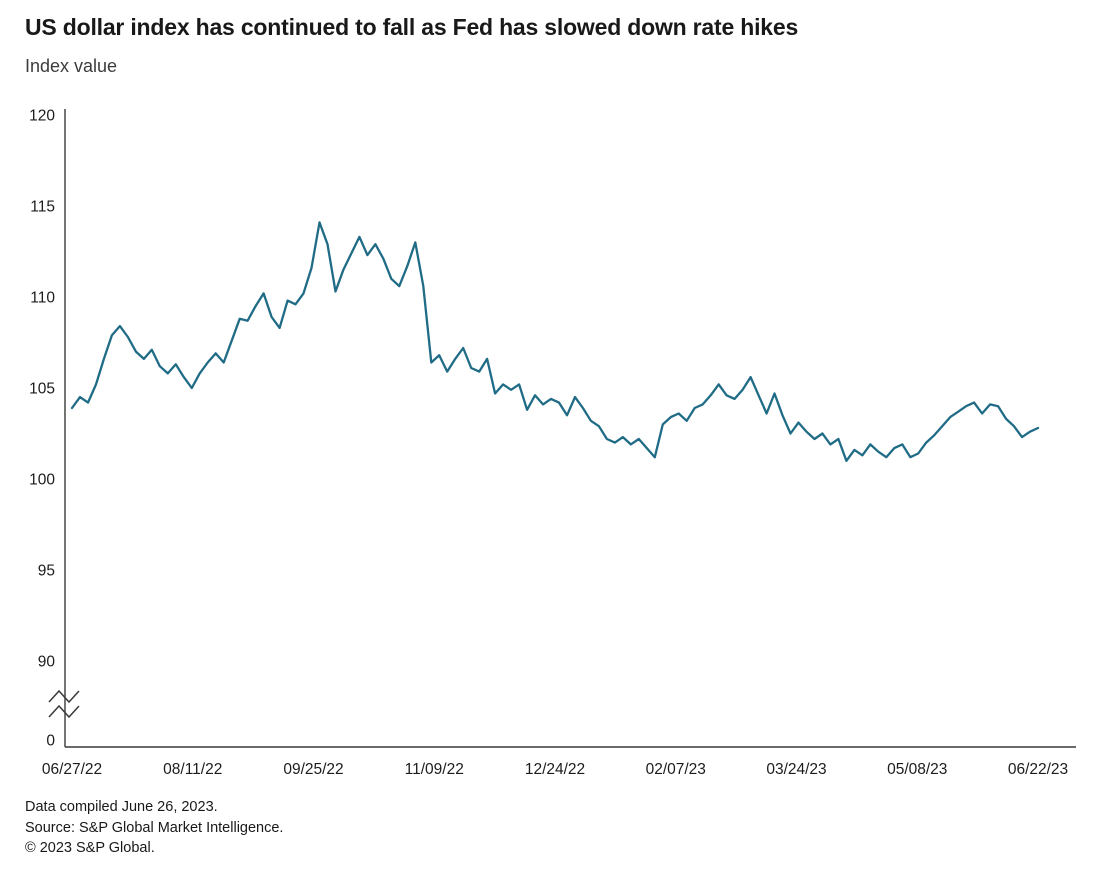 This screenshot has width=1098, height=882. What do you see at coordinates (42, 480) in the screenshot?
I see `y-tick-label-100: 100` at bounding box center [42, 480].